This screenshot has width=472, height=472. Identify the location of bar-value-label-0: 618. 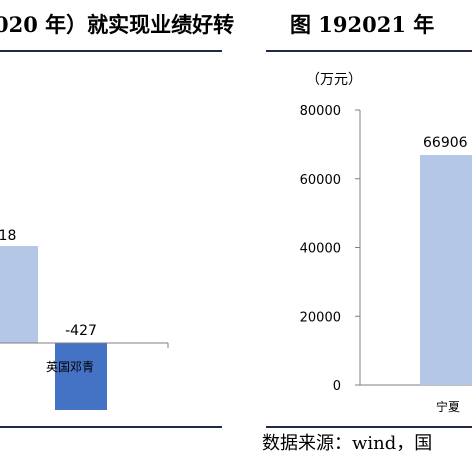
(8, 236).